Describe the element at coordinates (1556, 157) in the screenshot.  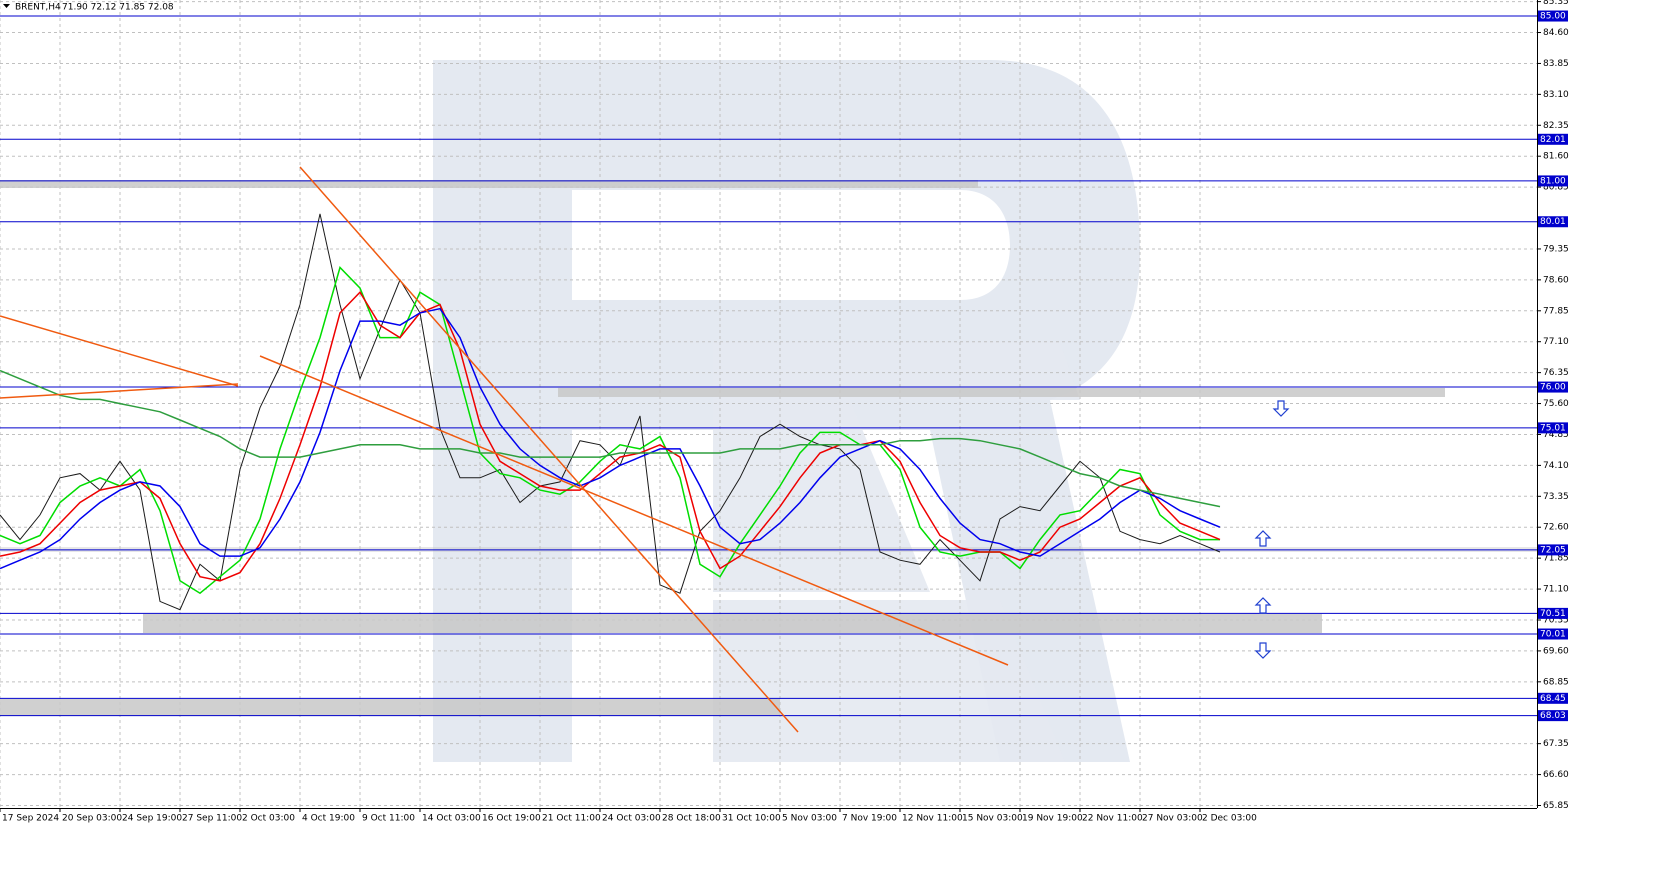
I see `y-tick-label: 81.60` at that location.